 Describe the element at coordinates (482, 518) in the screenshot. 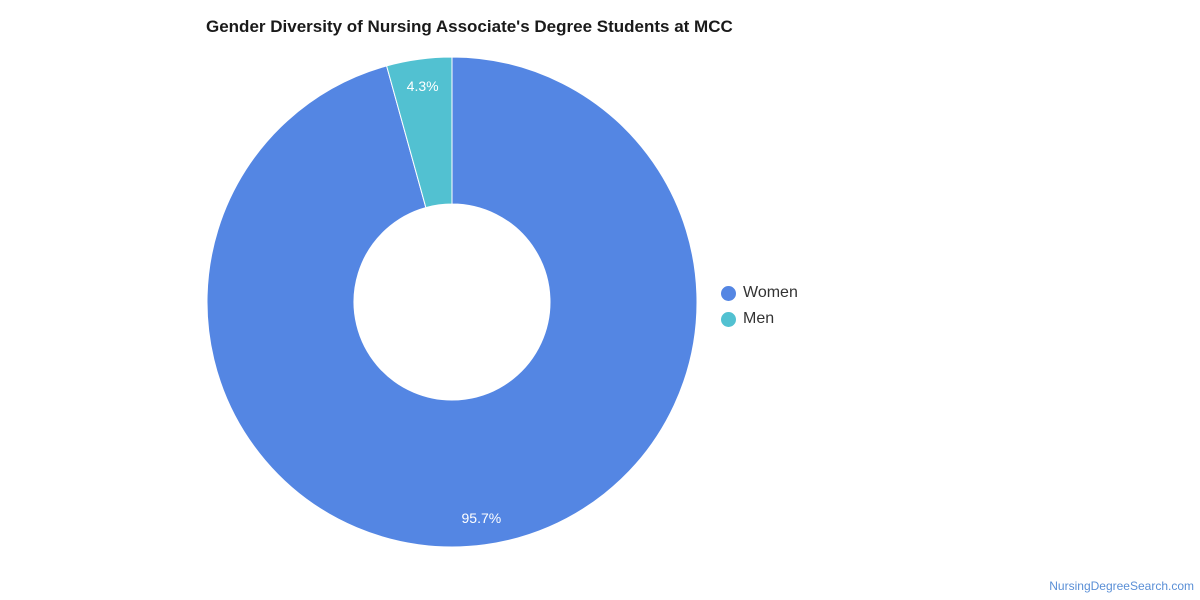

I see `slice-label-women: 95.7%` at that location.